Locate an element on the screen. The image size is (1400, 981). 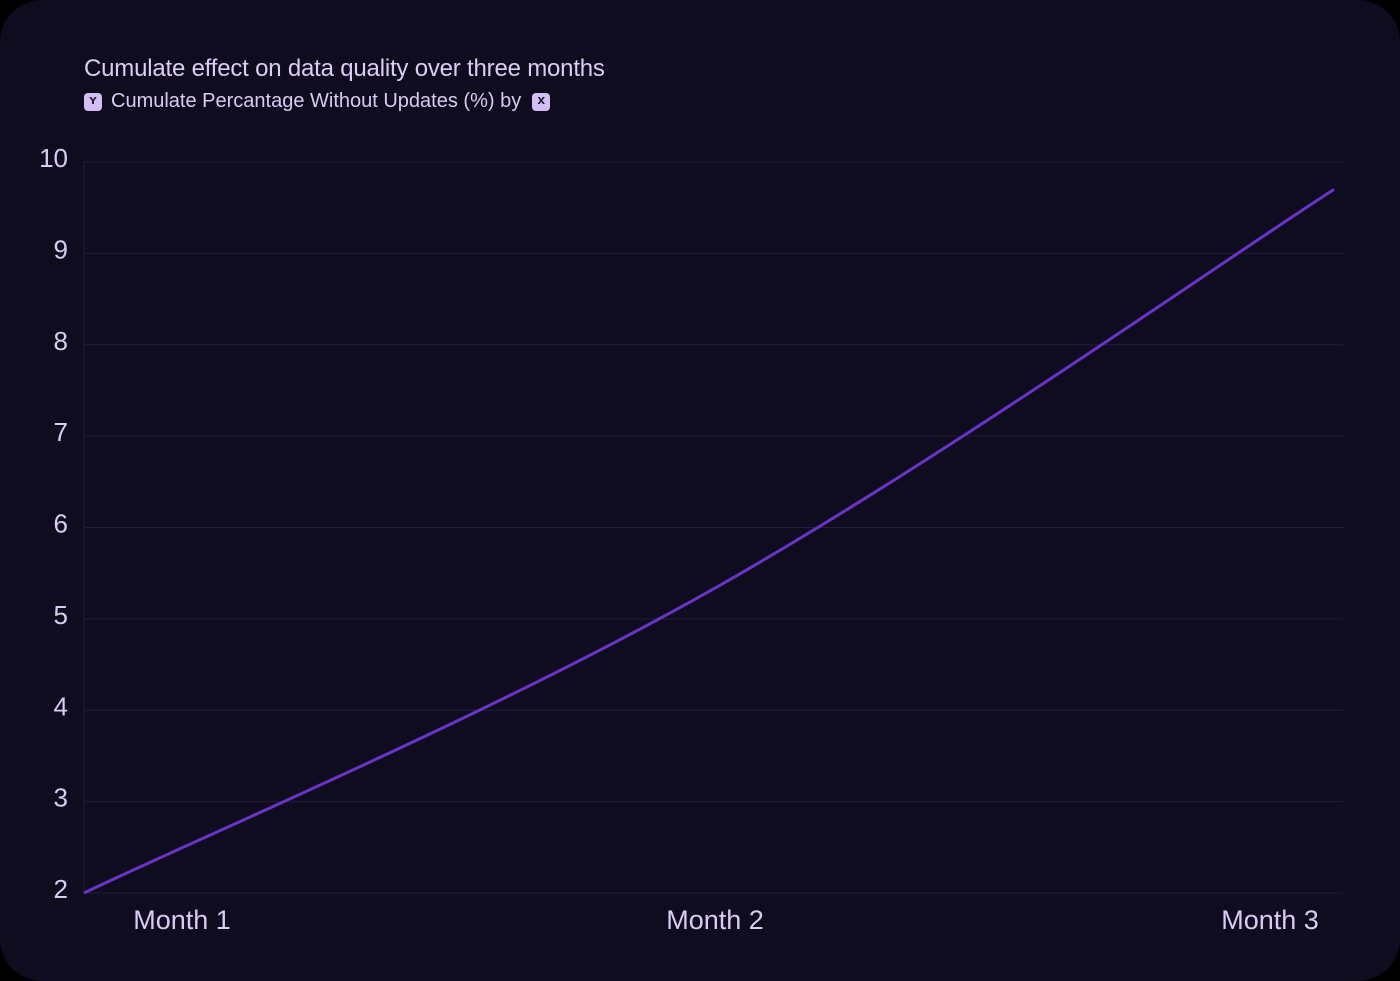
y-tick-label: 6 is located at coordinates (61, 524).